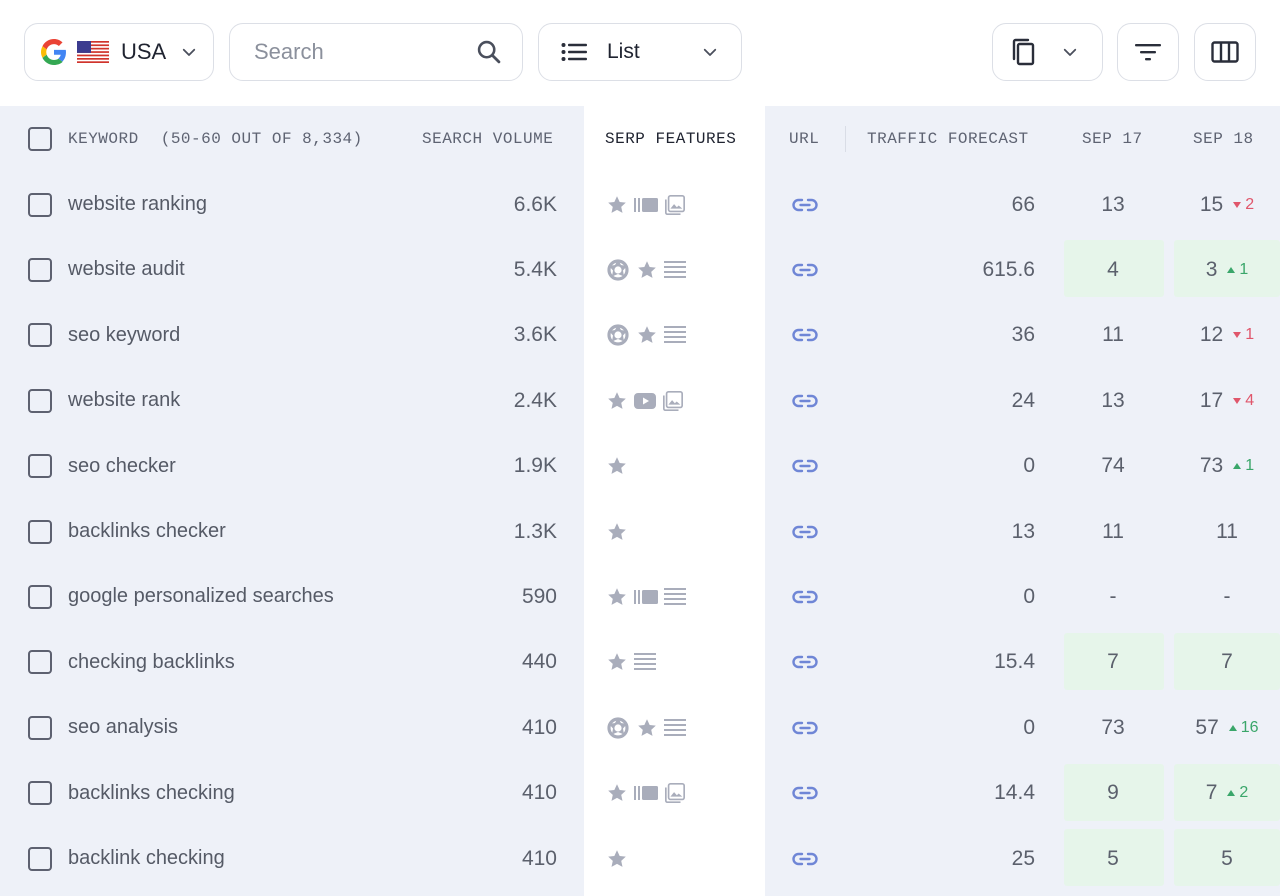 The height and width of the screenshot is (896, 1280). Describe the element at coordinates (1047, 52) in the screenshot. I see `copy-button` at that location.